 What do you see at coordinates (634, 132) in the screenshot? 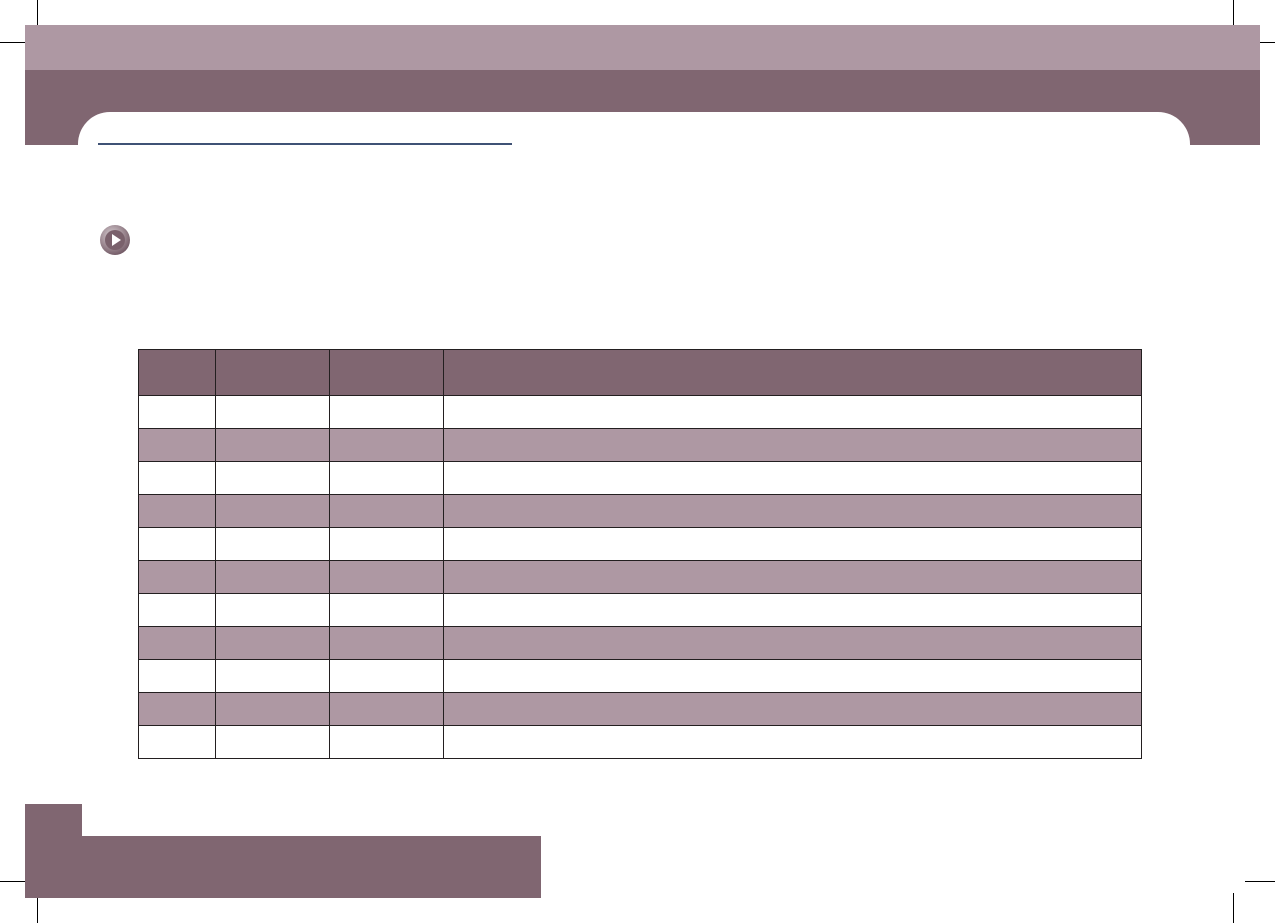
I see `content-area-tab` at bounding box center [634, 132].